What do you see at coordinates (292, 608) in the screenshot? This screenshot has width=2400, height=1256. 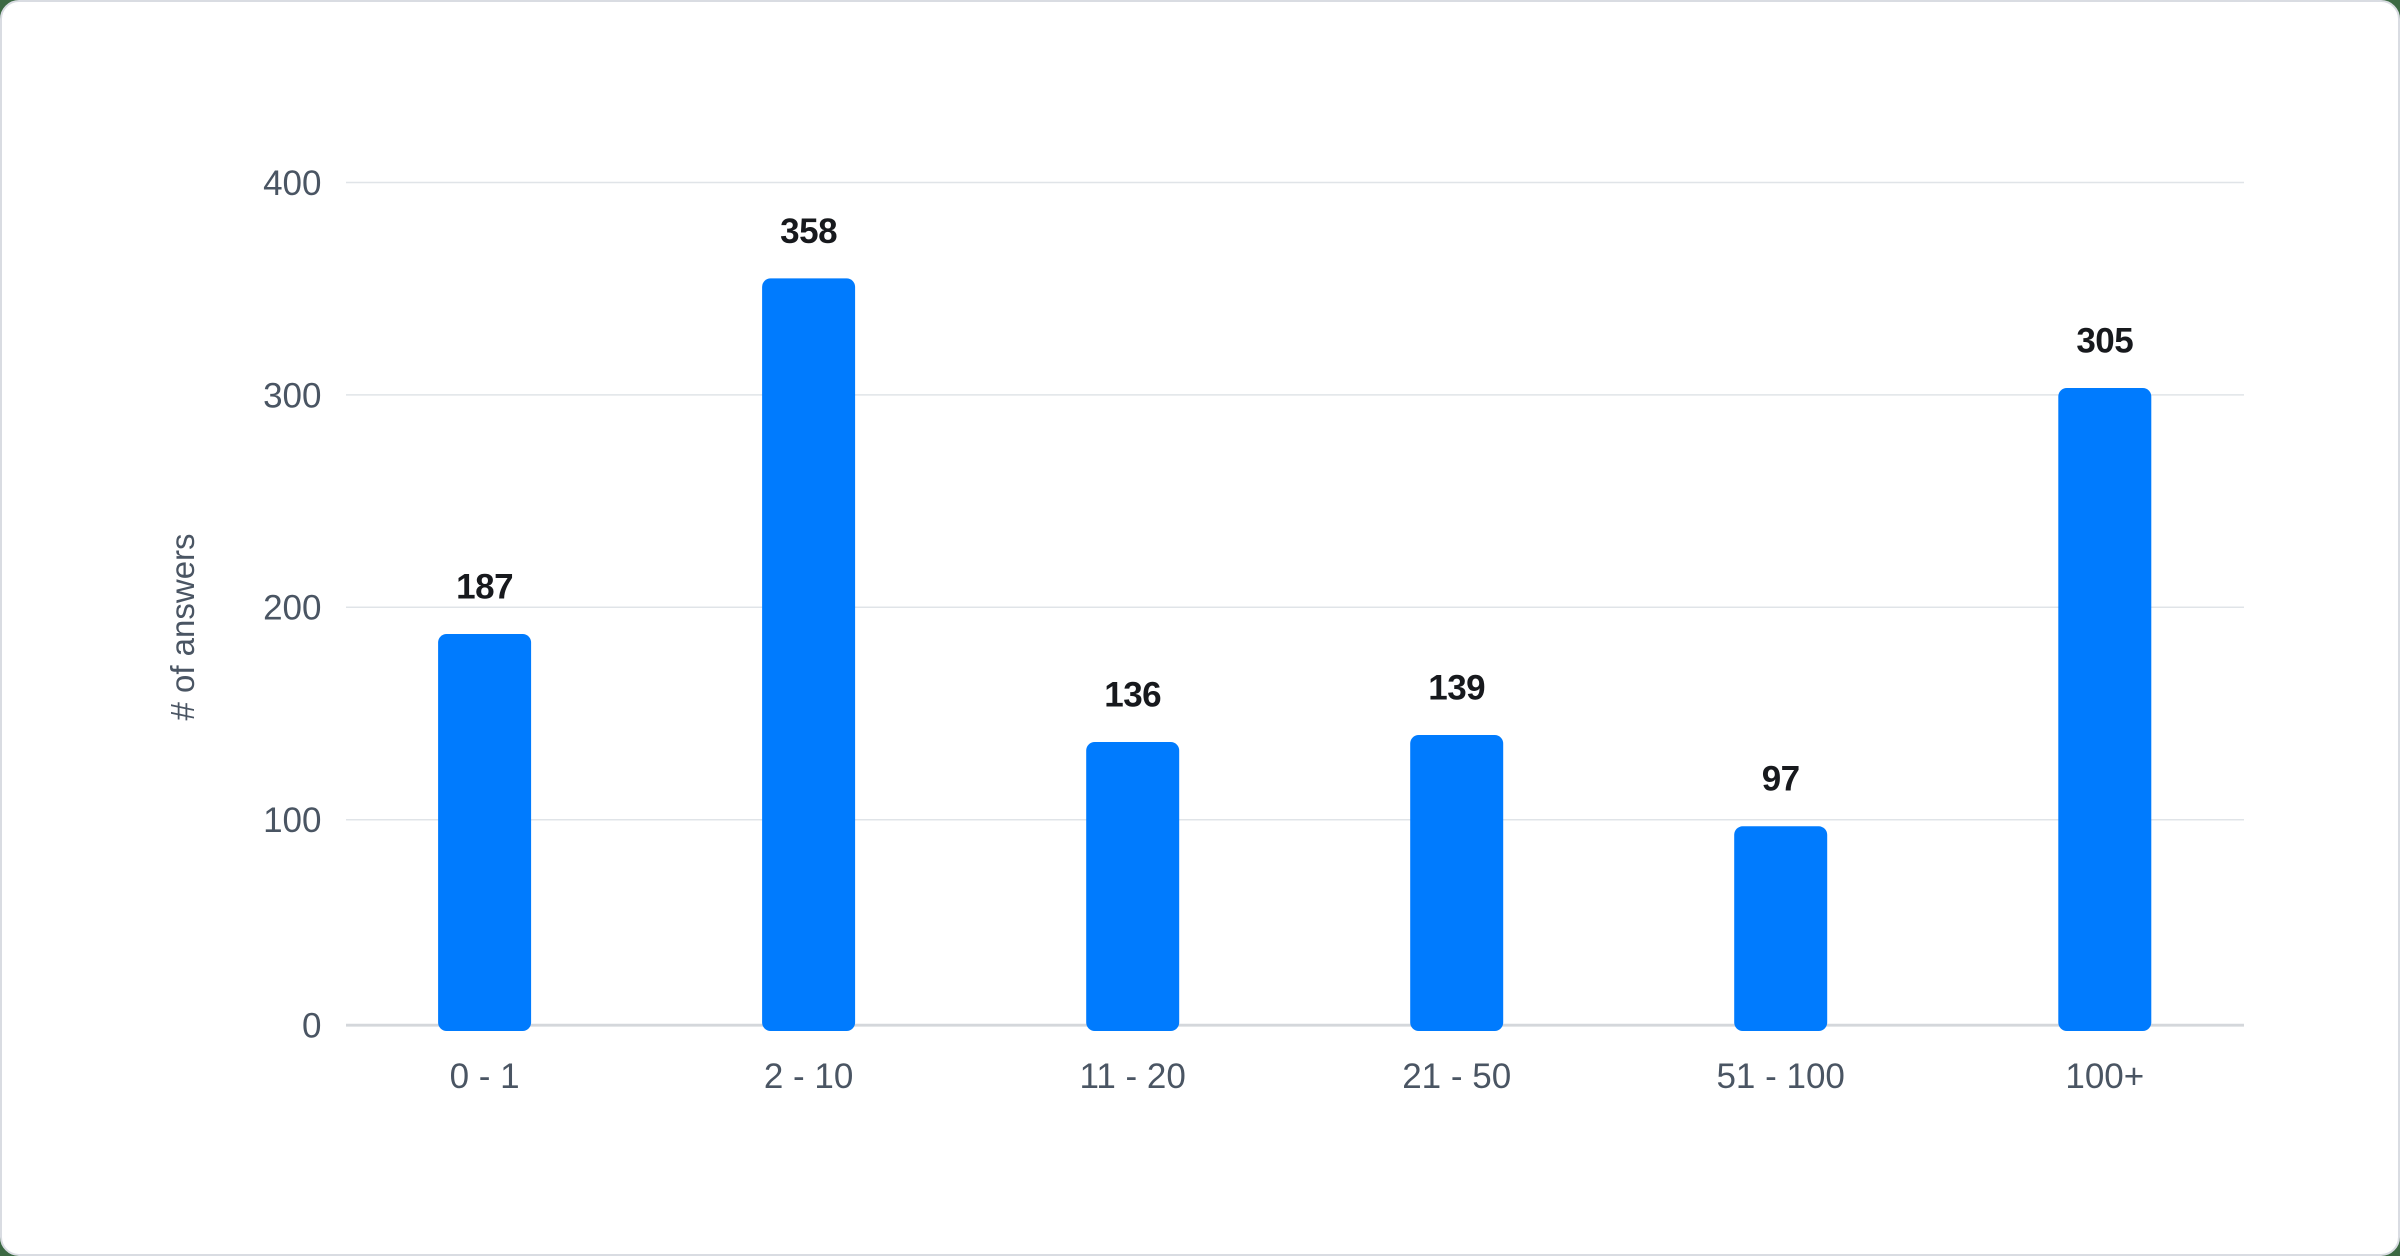 I see `svg-text: 200` at bounding box center [292, 608].